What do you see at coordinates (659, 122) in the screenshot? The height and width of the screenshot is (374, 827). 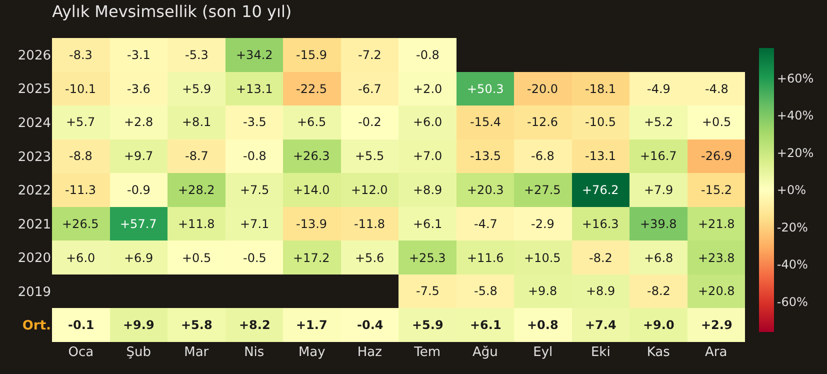 I see `data-label: +5.2` at bounding box center [659, 122].